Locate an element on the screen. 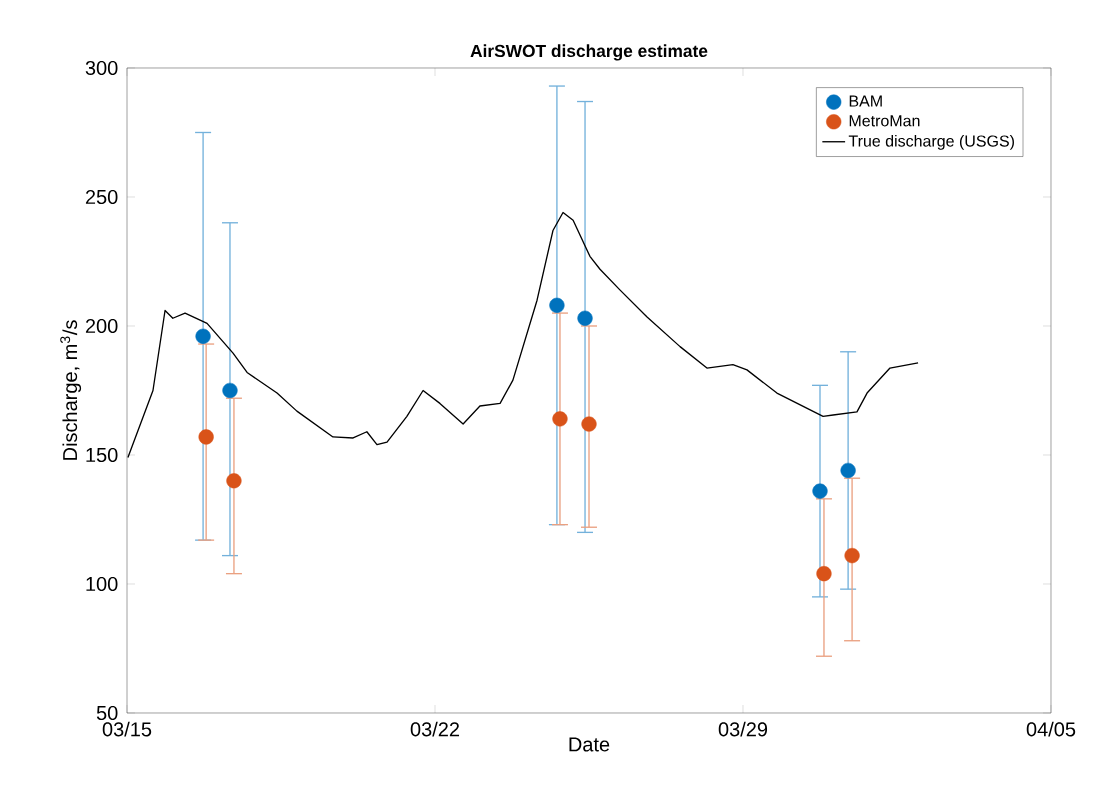 The width and height of the screenshot is (1101, 799). x-axis-title: Date is located at coordinates (589, 744).